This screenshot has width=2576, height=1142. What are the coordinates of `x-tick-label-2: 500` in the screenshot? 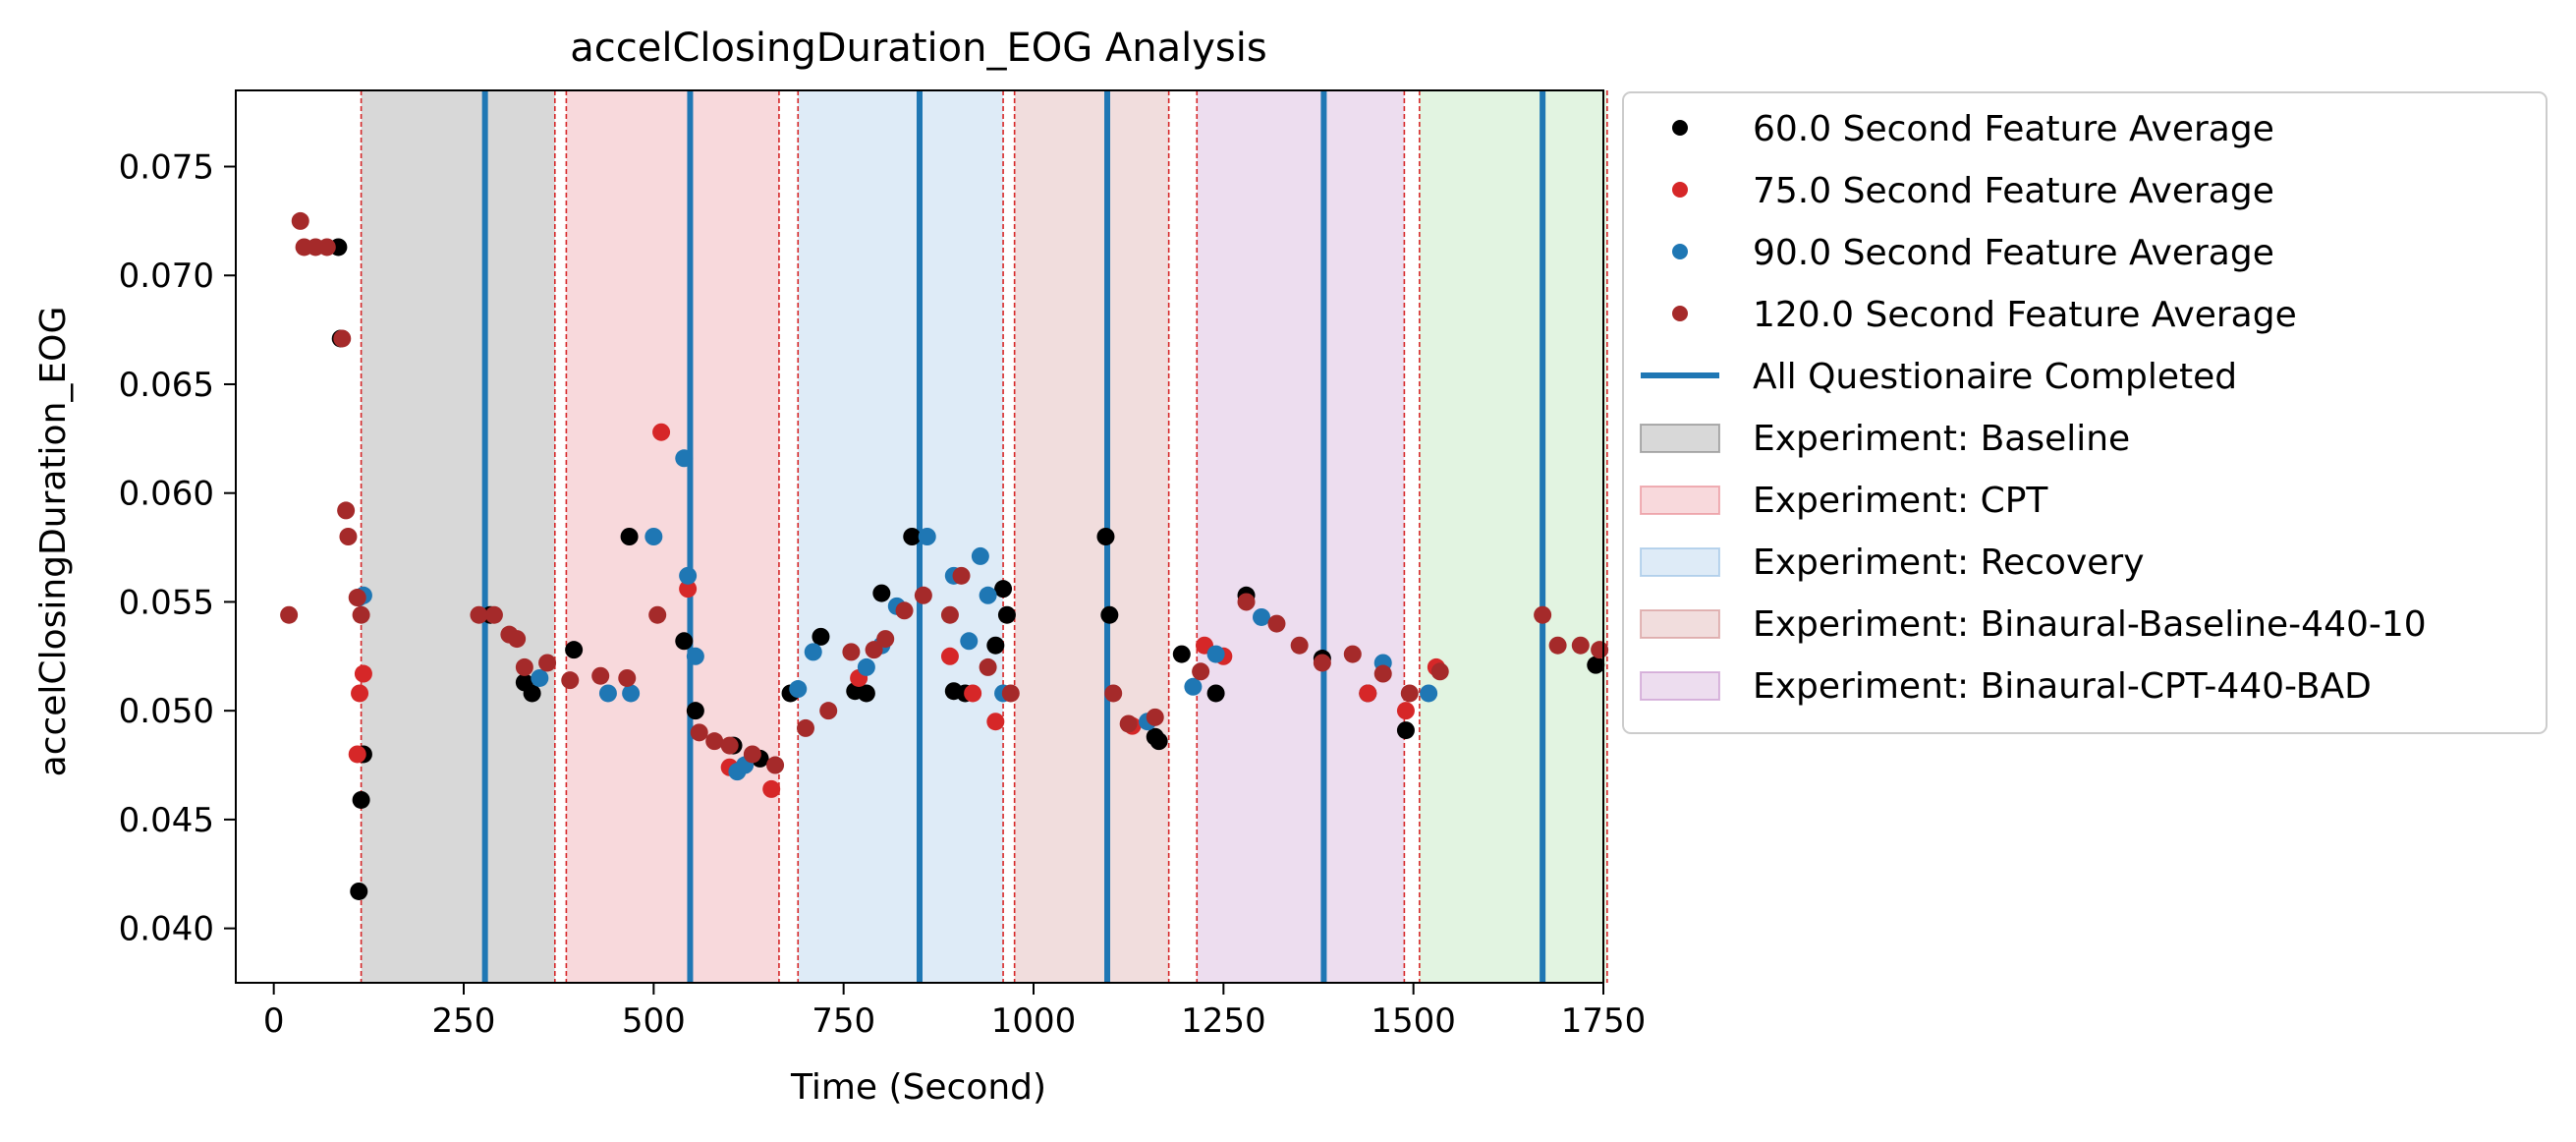 It's located at (654, 1021).